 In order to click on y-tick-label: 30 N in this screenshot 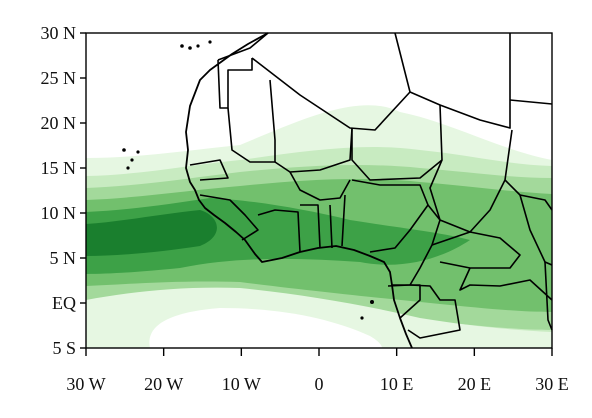, I will do `click(59, 33)`.